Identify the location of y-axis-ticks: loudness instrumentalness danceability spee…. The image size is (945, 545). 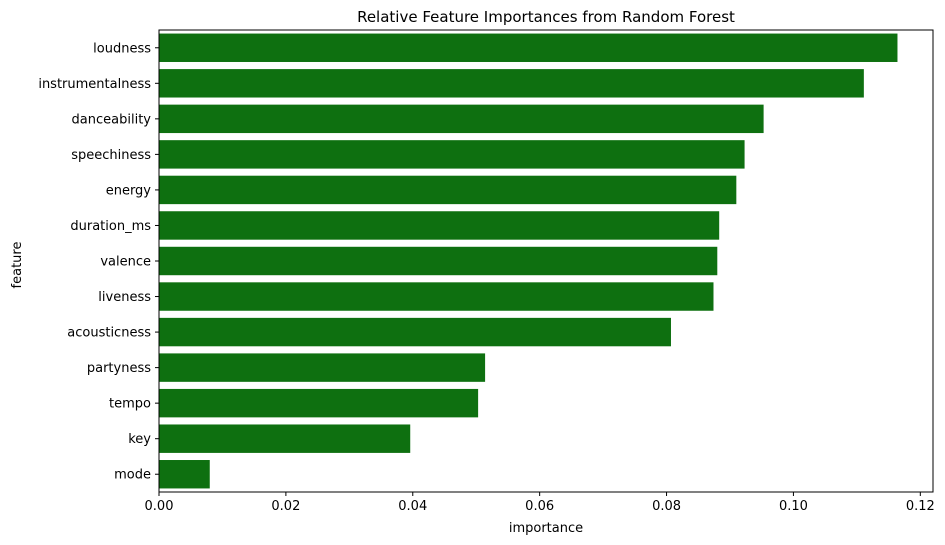
(98, 262).